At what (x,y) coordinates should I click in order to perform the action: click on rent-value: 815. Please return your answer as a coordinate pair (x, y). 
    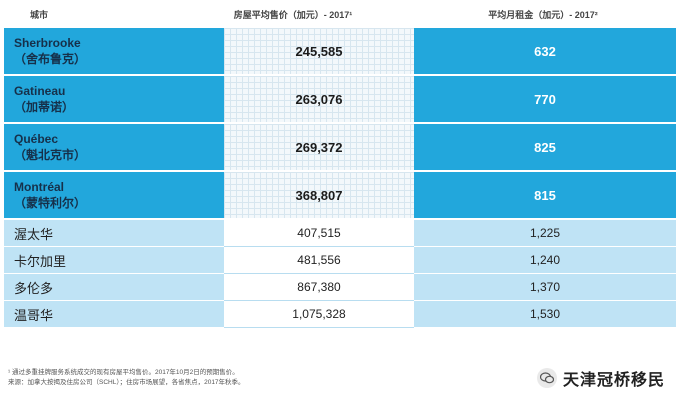
    Looking at the image, I should click on (545, 195).